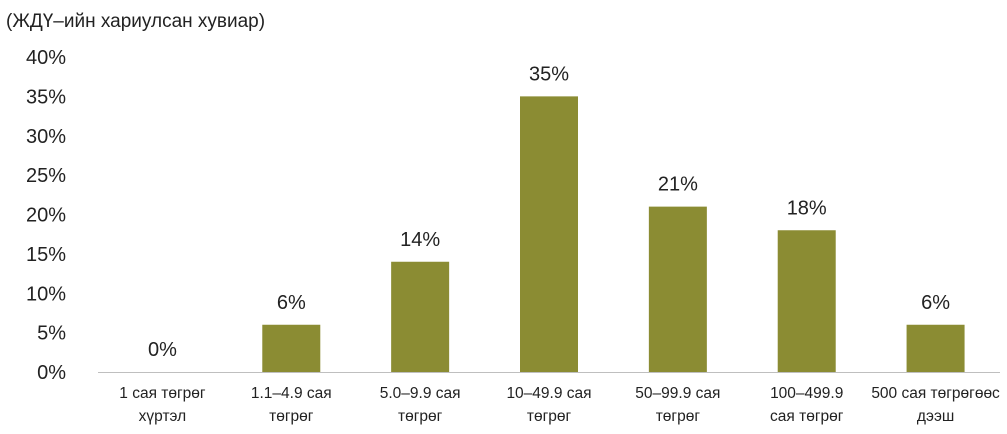  What do you see at coordinates (548, 405) in the screenshot?
I see `x-tick-label: 10–49.9 сая төгрөг` at bounding box center [548, 405].